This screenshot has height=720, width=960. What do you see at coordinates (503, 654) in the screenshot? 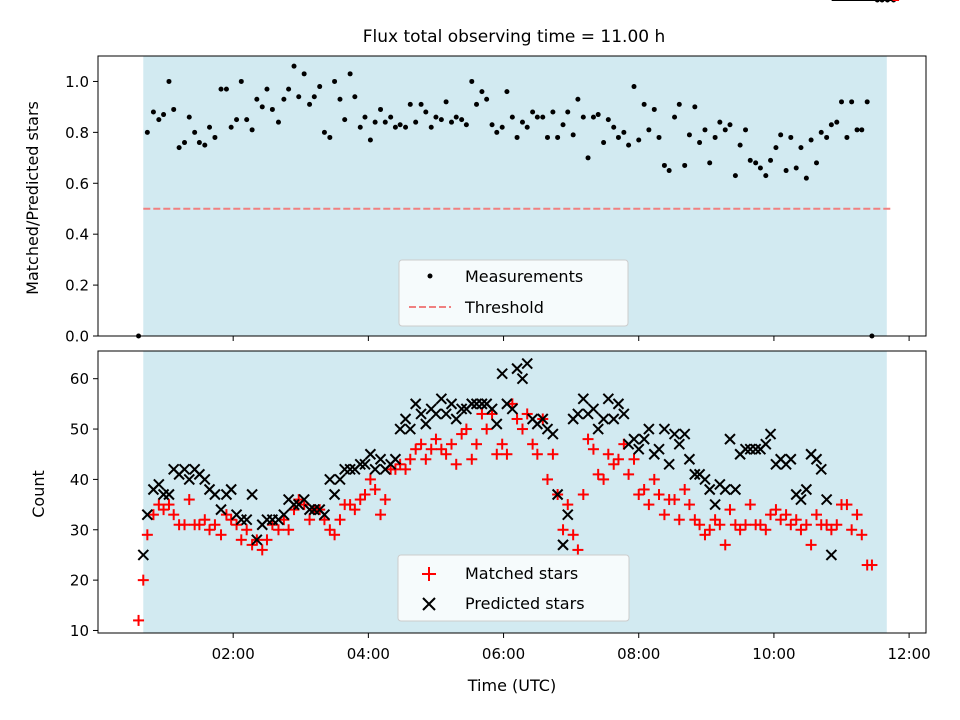
I see `bottom-x-tick-label: 06:00` at bounding box center [503, 654].